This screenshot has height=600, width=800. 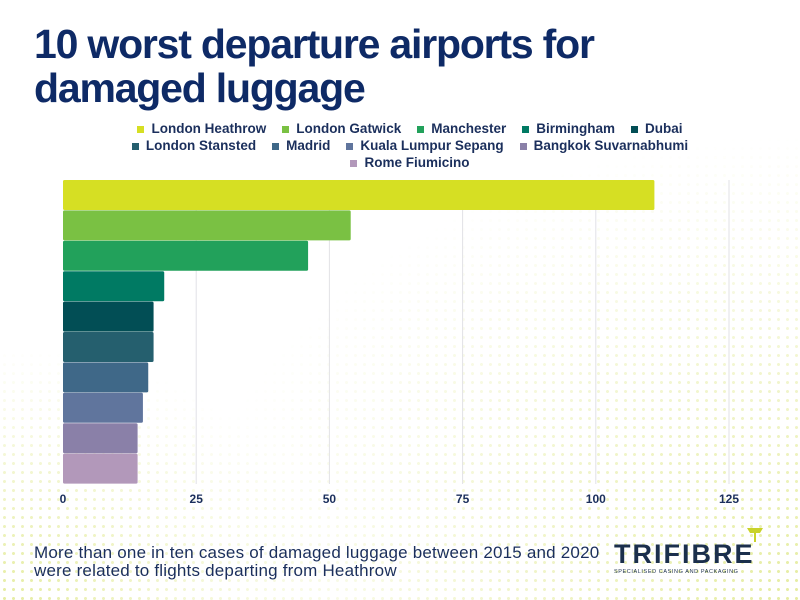 I want to click on legend-label: Bangkok Suvarnabhumi, so click(x=611, y=145).